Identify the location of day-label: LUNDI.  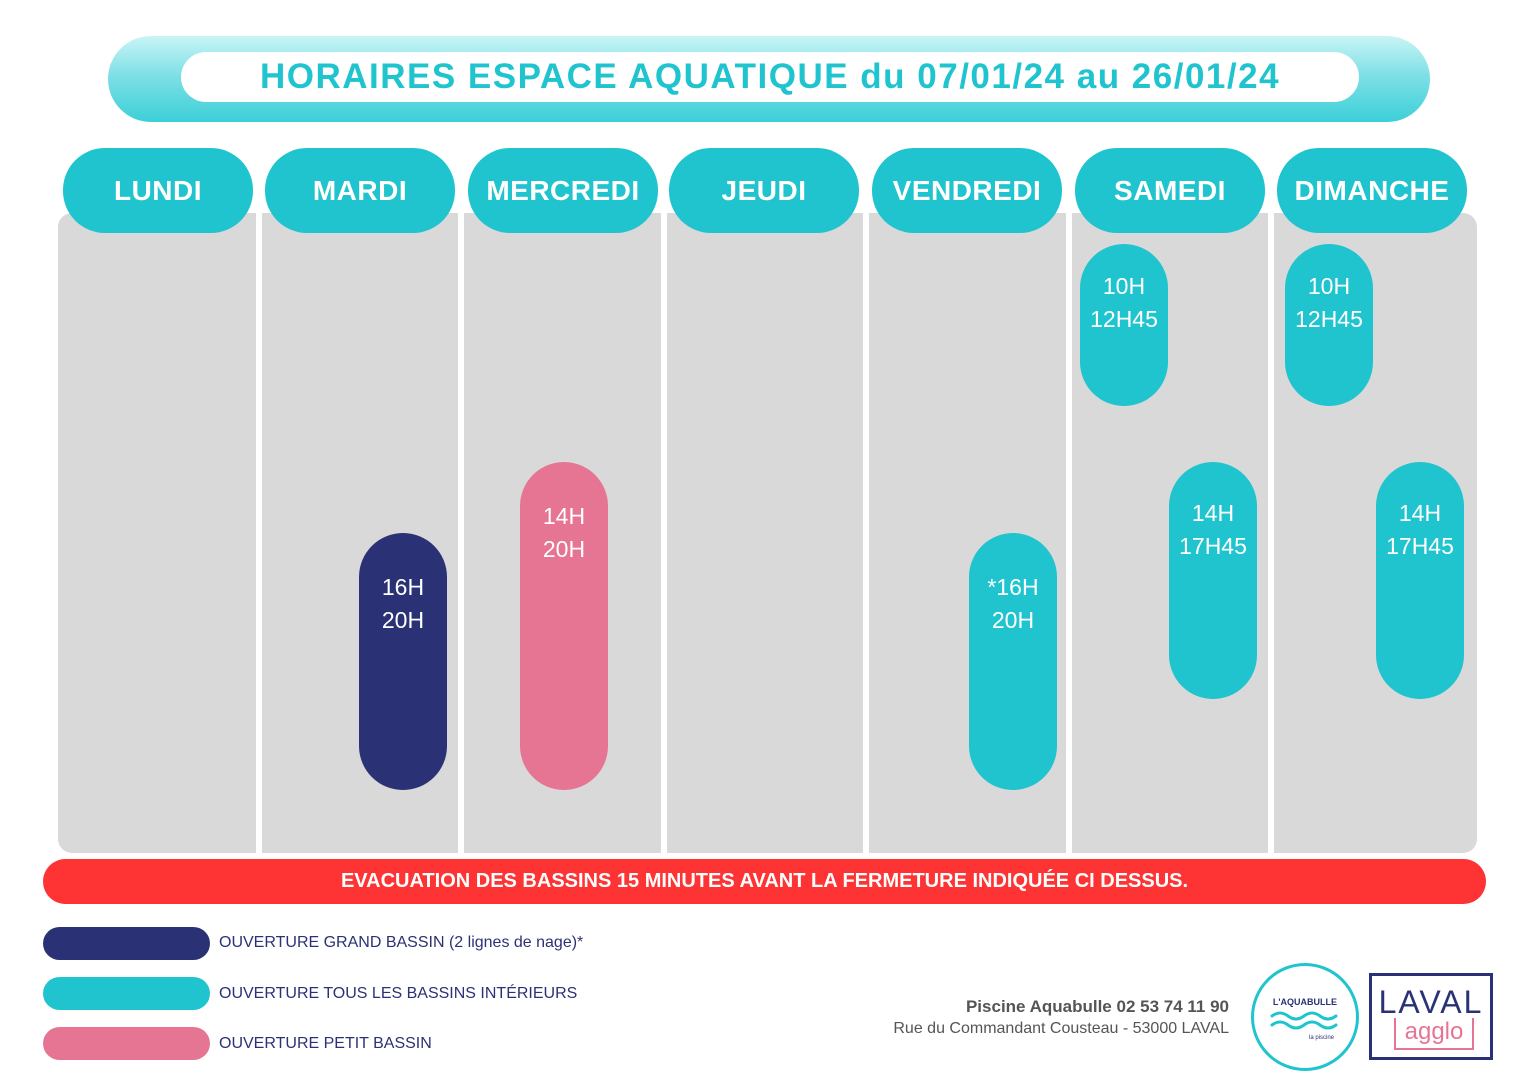
(158, 190).